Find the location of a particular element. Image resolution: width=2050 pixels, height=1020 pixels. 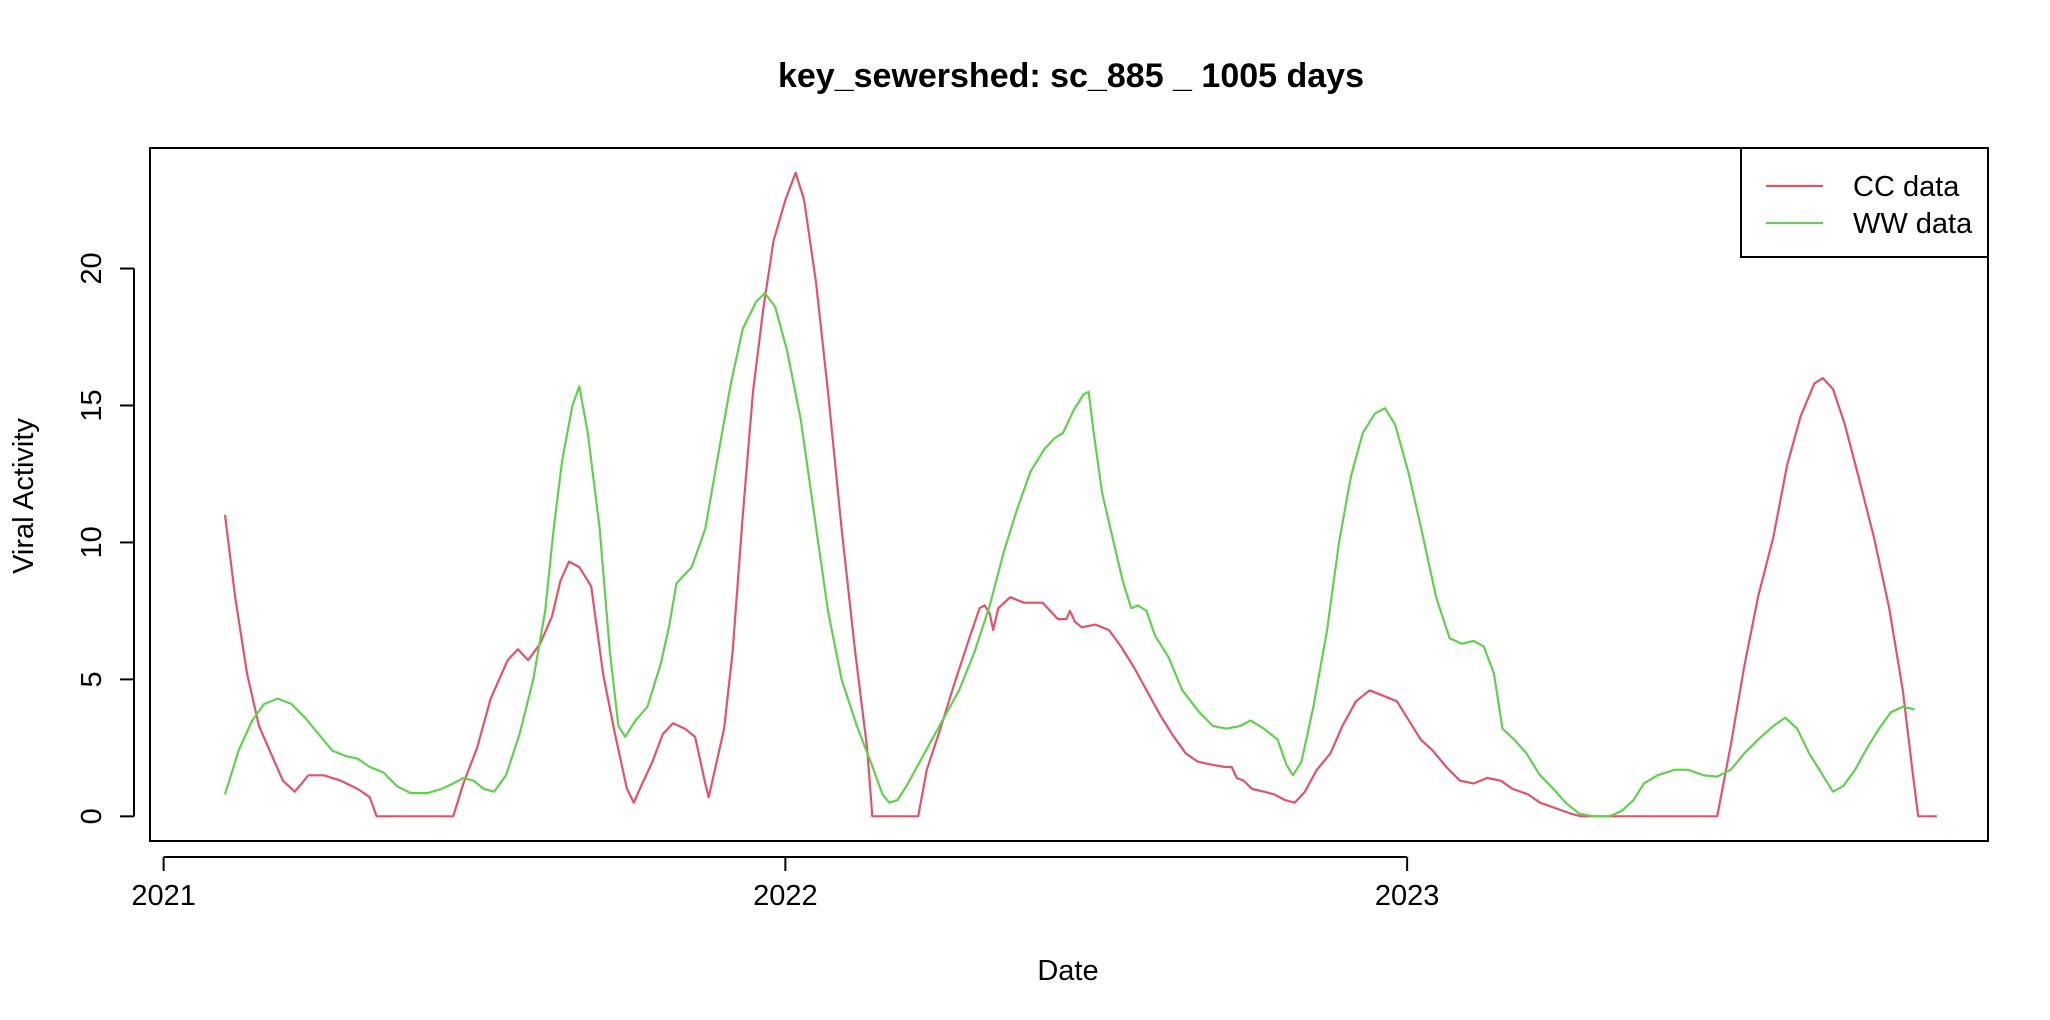

legend-label: WW data is located at coordinates (1913, 224).